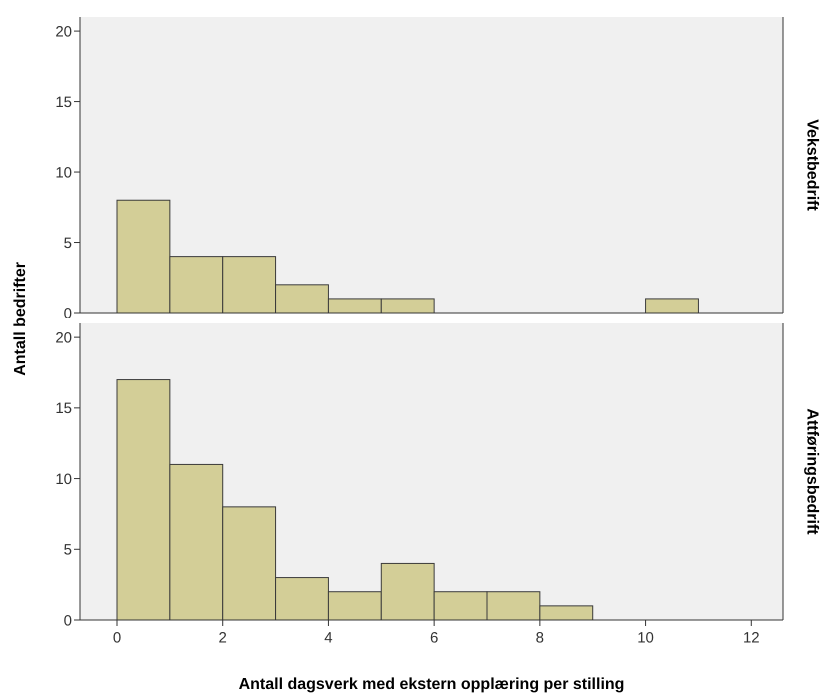  I want to click on y2-axis-title: Vekstbedrift, so click(811, 165).